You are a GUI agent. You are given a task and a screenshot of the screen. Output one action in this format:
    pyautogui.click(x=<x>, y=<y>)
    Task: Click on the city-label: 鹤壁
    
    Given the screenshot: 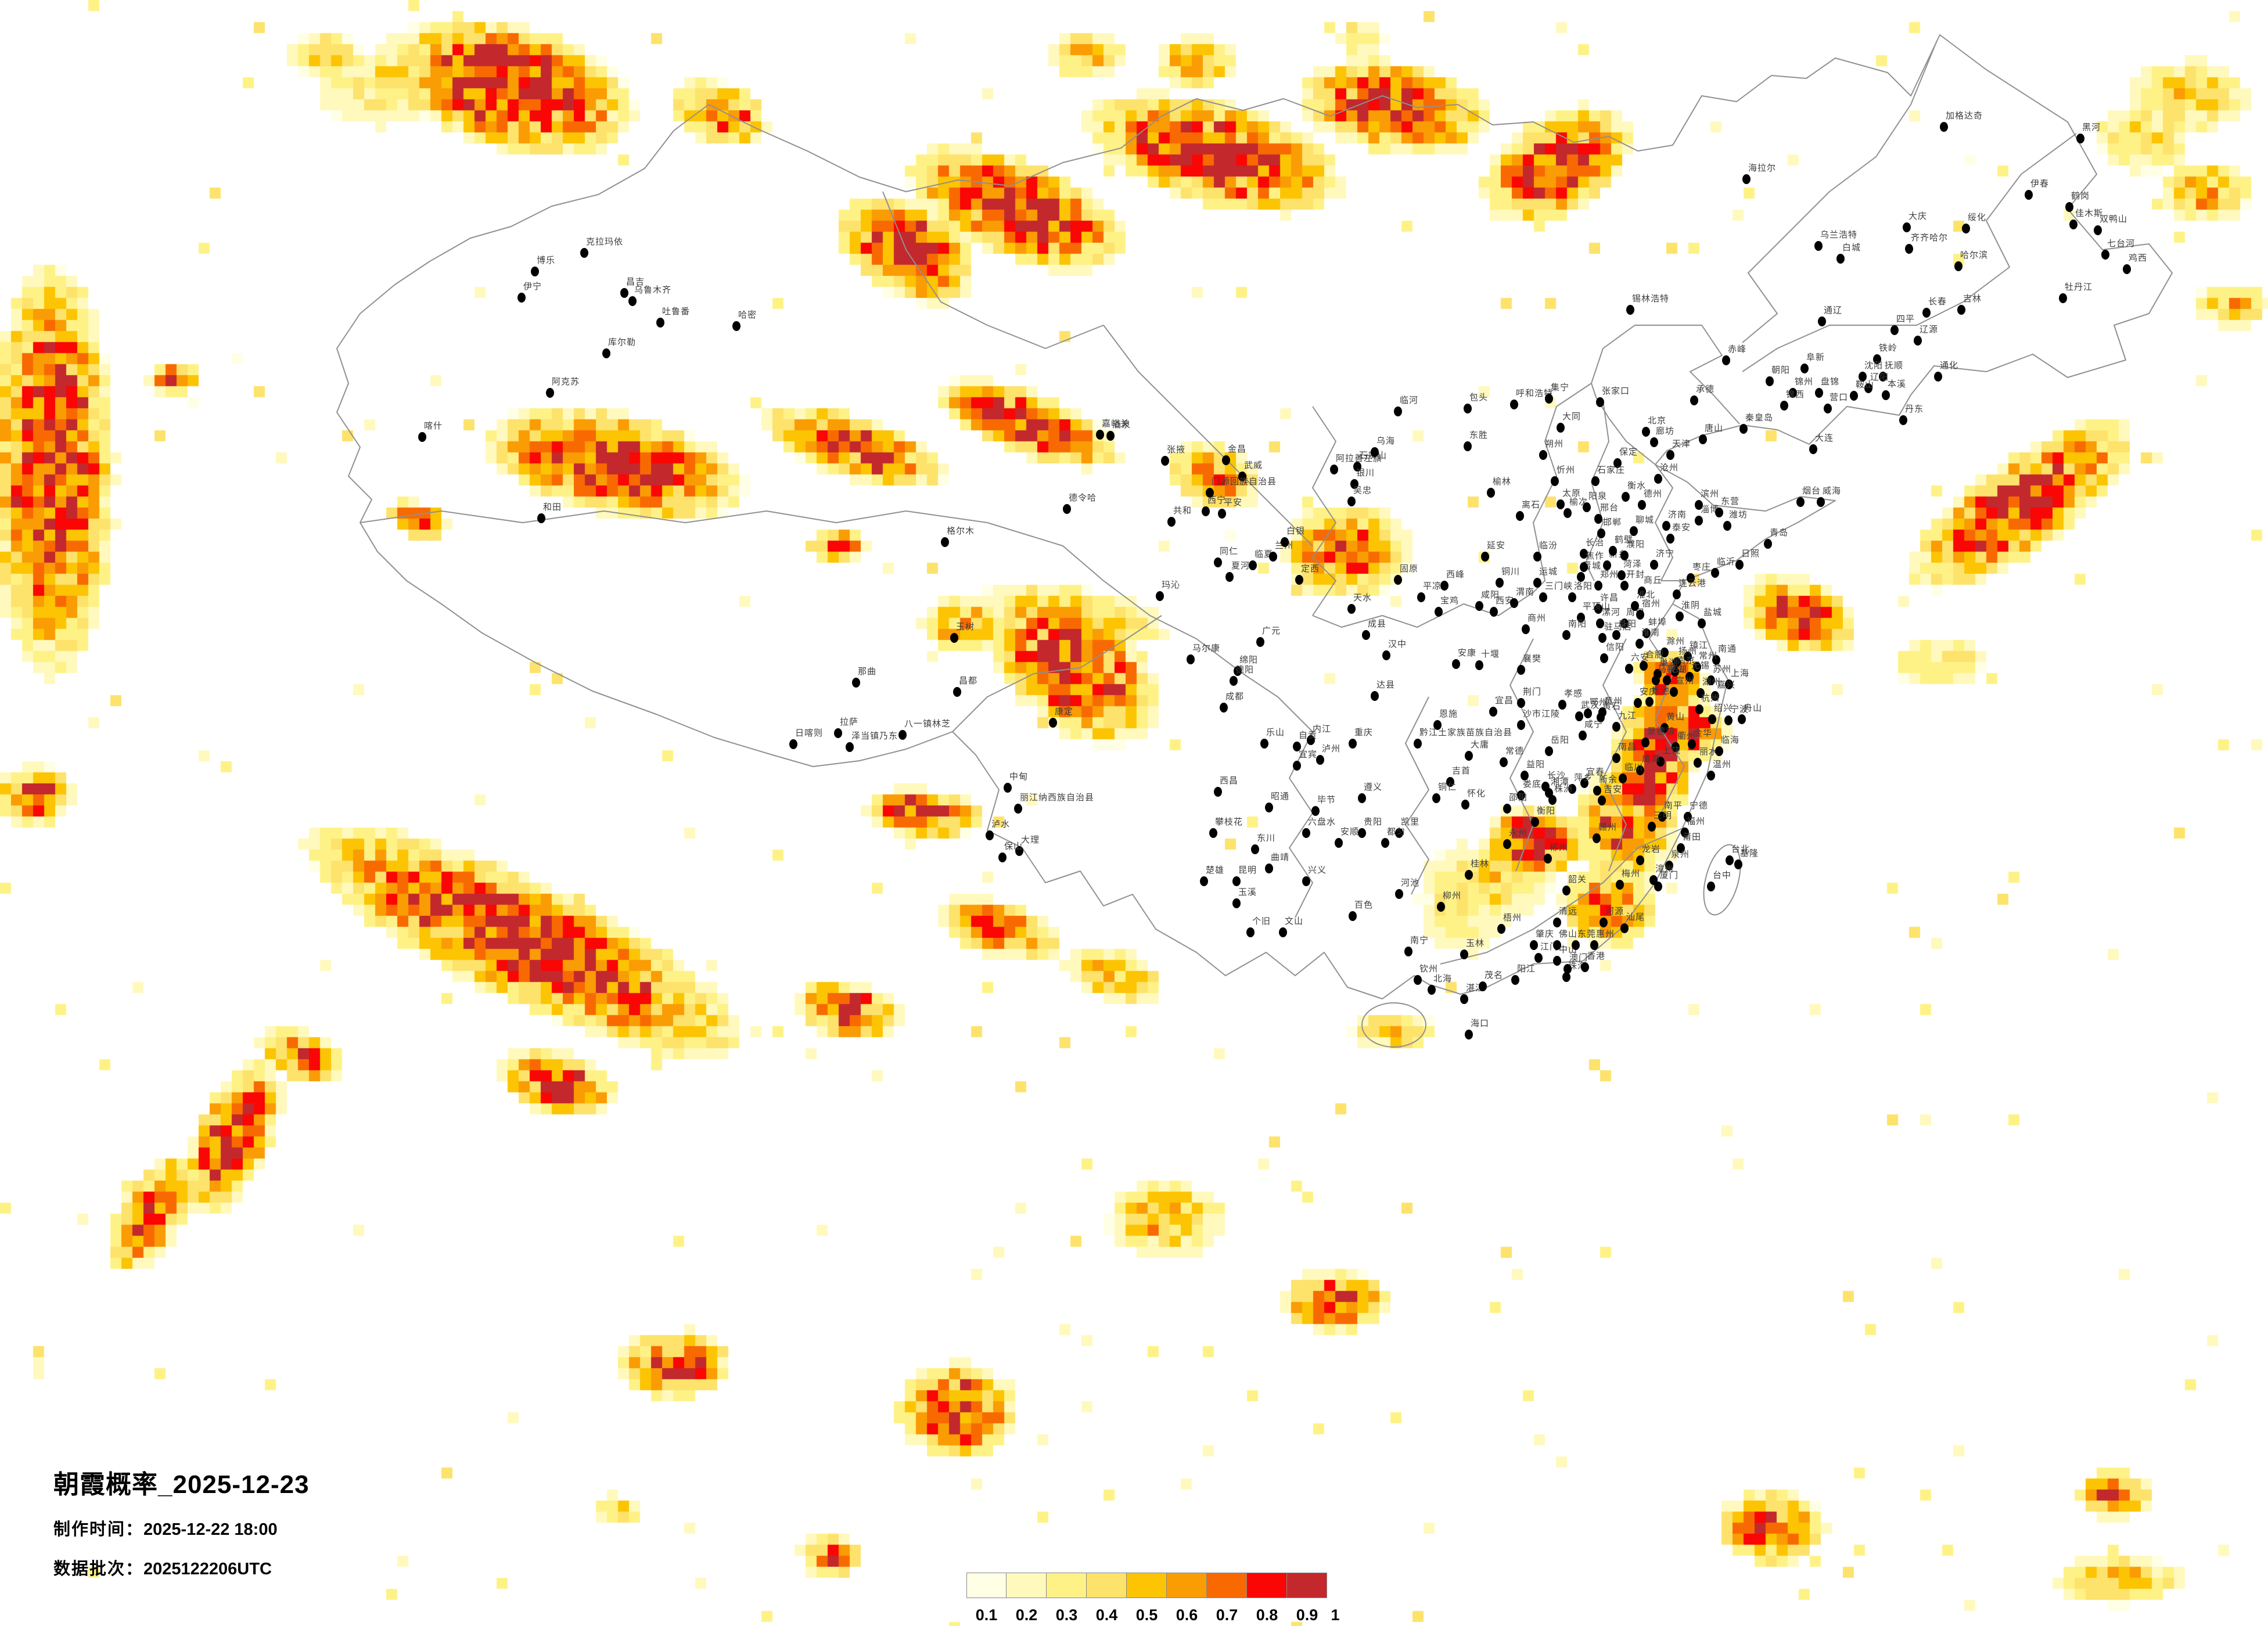 What is the action you would take?
    pyautogui.click(x=1624, y=540)
    